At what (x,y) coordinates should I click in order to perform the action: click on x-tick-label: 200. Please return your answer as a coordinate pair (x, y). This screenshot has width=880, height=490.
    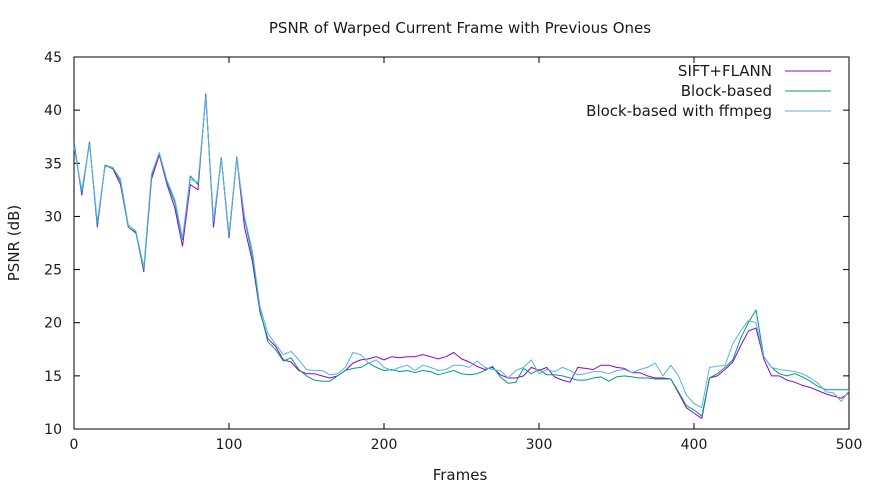
    Looking at the image, I should click on (384, 445).